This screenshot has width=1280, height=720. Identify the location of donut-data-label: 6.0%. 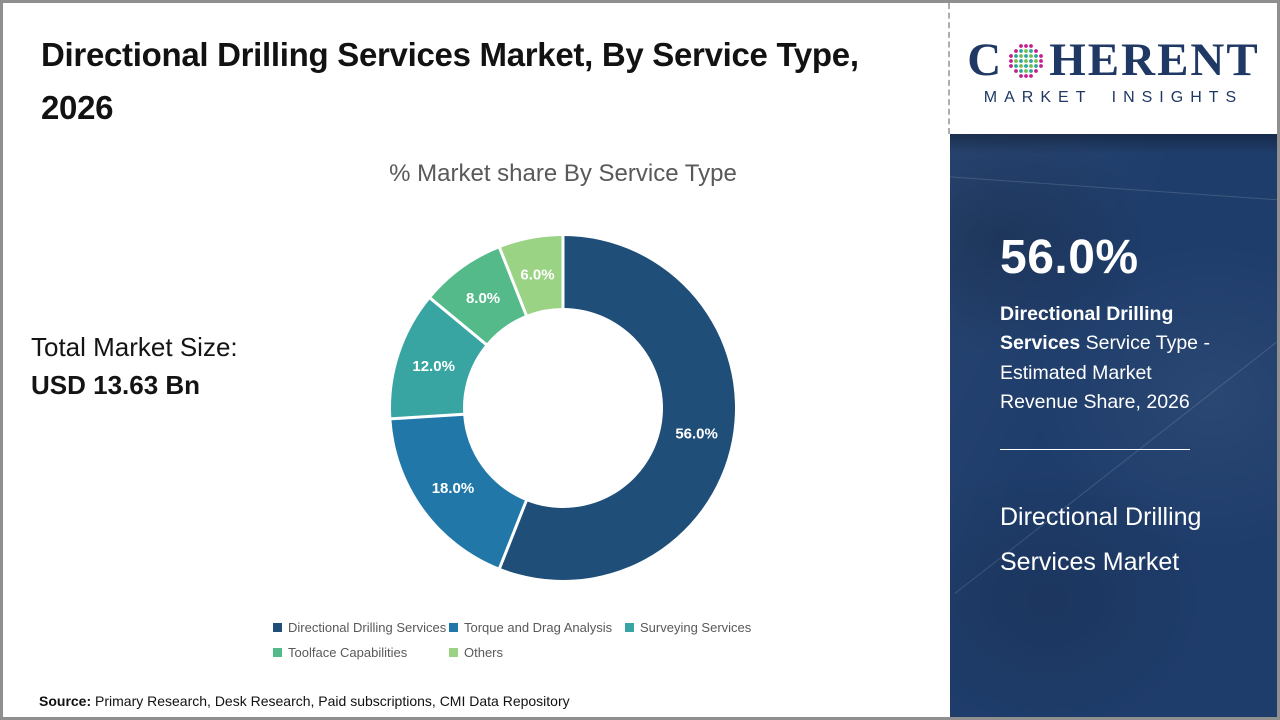
(537, 274).